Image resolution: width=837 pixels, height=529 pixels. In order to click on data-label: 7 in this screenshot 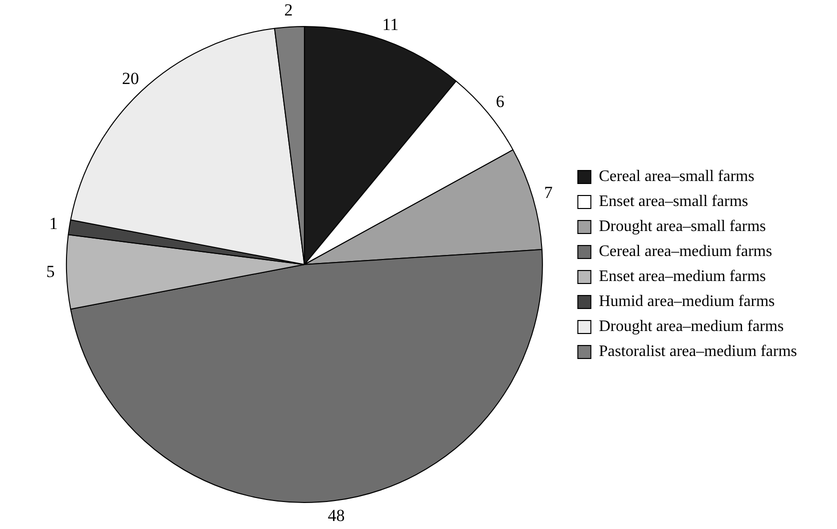, I will do `click(549, 192)`.